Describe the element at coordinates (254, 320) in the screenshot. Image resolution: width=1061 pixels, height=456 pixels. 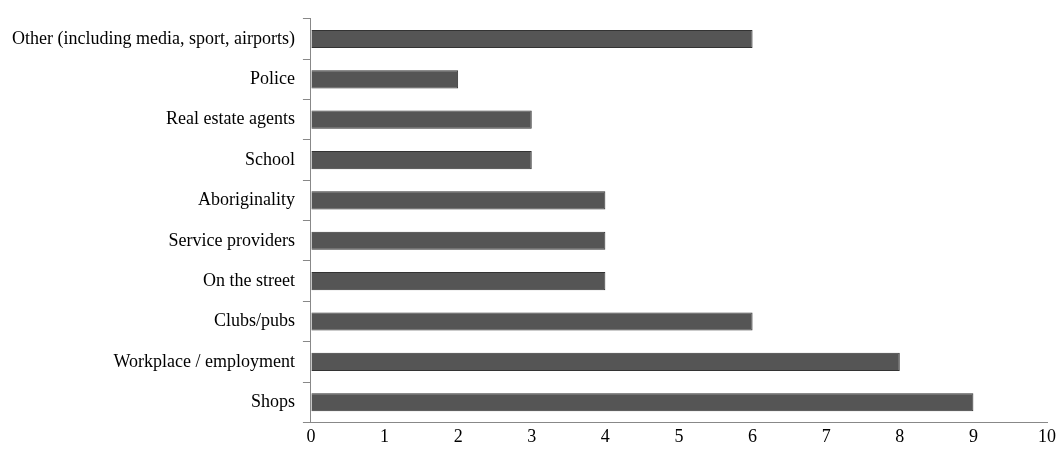
I see `y-tick-label: Clubs/pubs` at that location.